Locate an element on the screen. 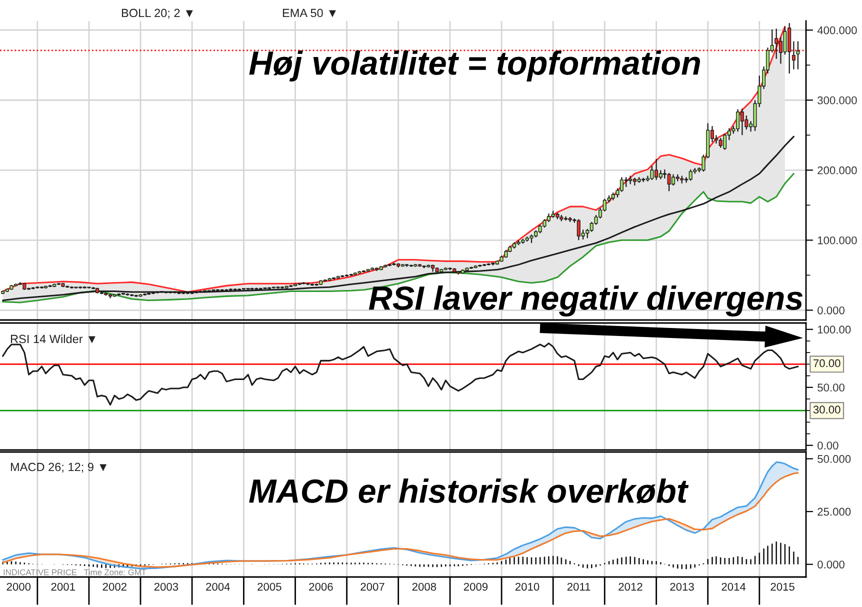  x-tick-label: 2003 is located at coordinates (166, 586).